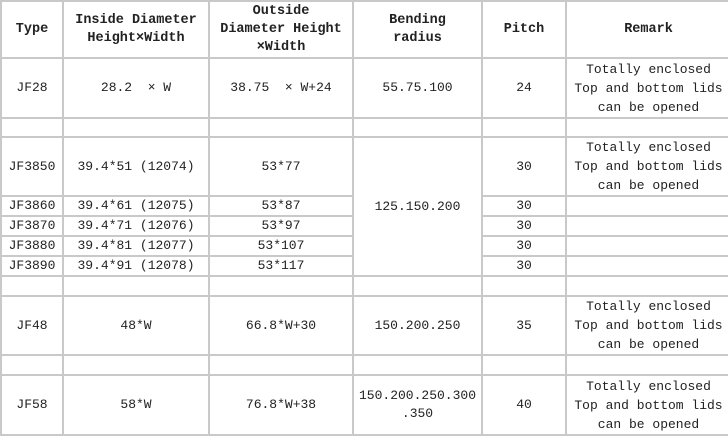 The image size is (728, 436). I want to click on cell-inside: 48*W, so click(136, 325).